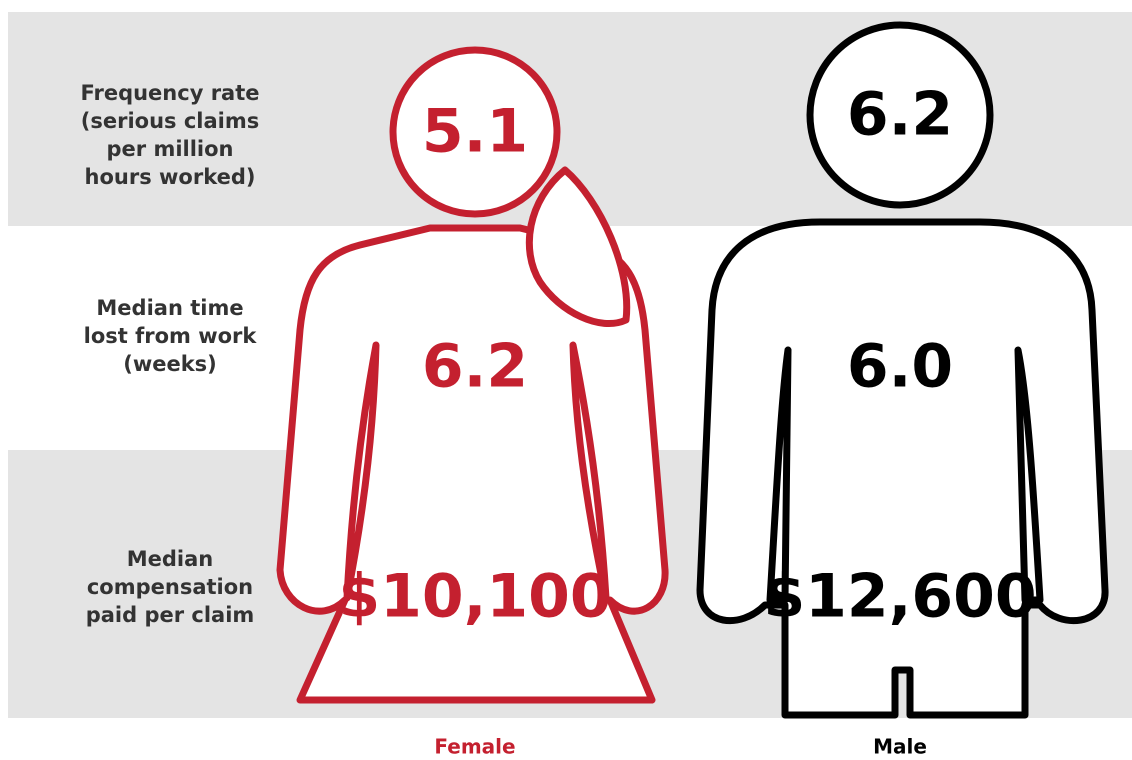  I want to click on group-label: Female, so click(474, 747).